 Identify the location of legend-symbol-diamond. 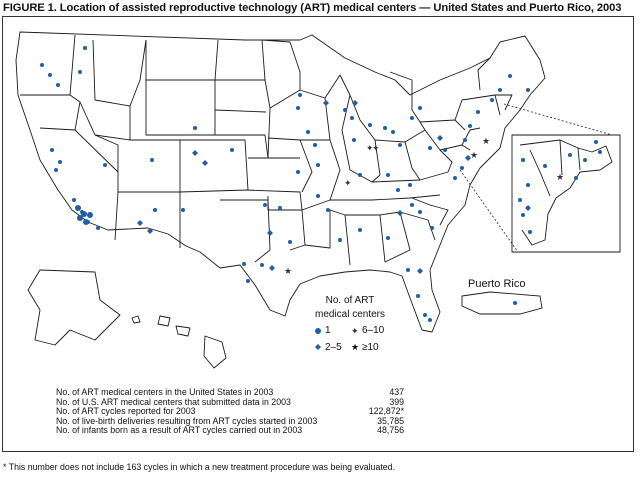
(318, 347).